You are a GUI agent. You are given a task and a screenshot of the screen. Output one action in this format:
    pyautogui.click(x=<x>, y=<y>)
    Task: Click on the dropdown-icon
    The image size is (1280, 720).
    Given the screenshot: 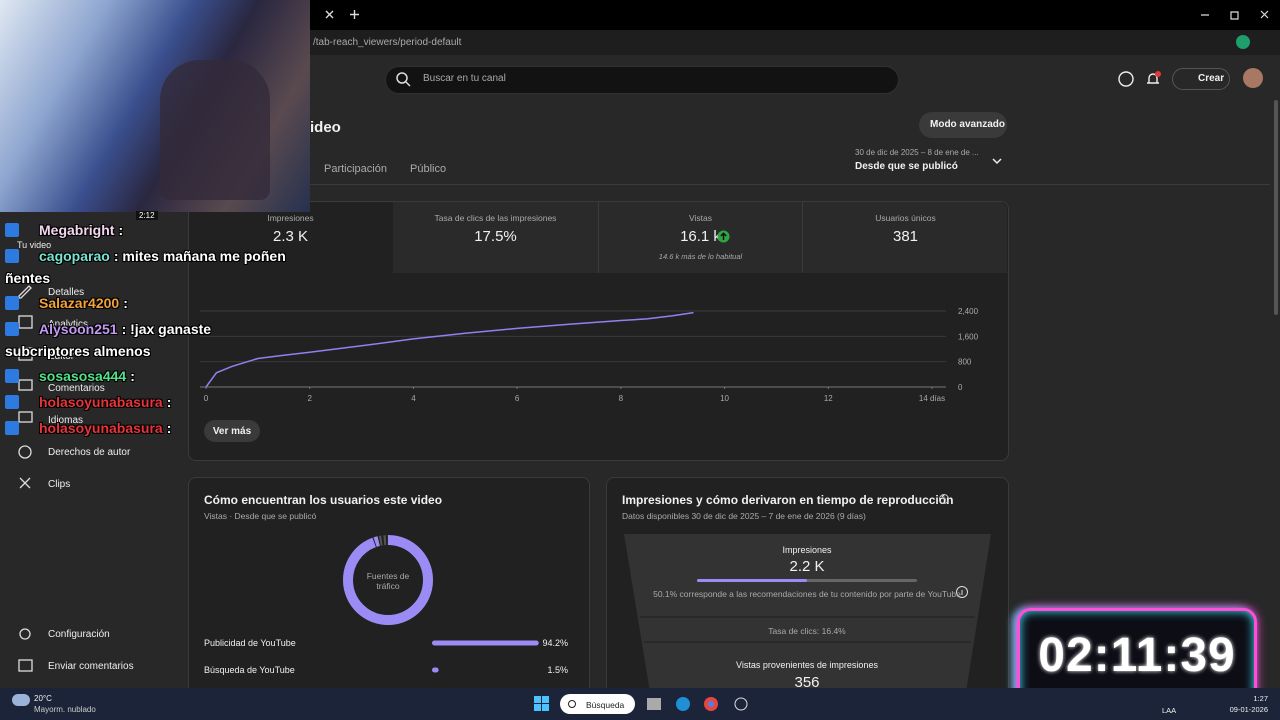 What is the action you would take?
    pyautogui.click(x=997, y=161)
    